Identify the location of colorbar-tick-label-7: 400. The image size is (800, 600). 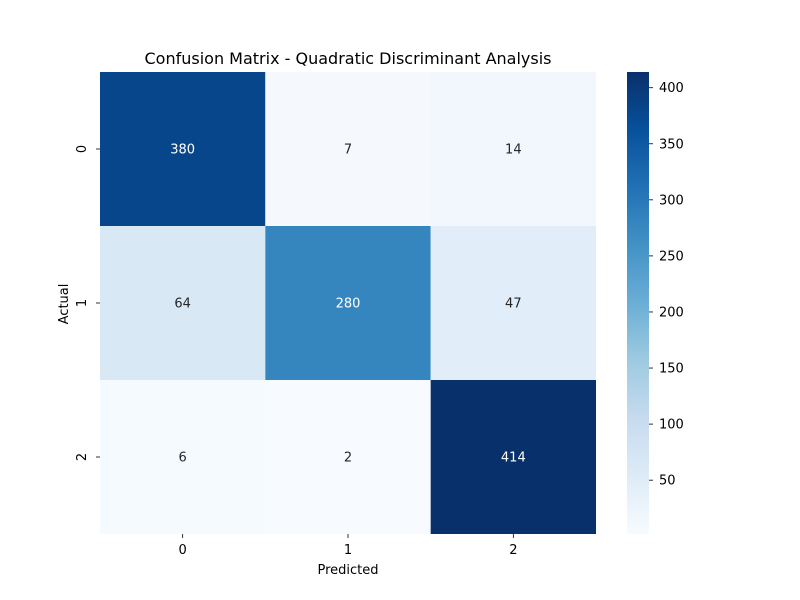
(671, 88).